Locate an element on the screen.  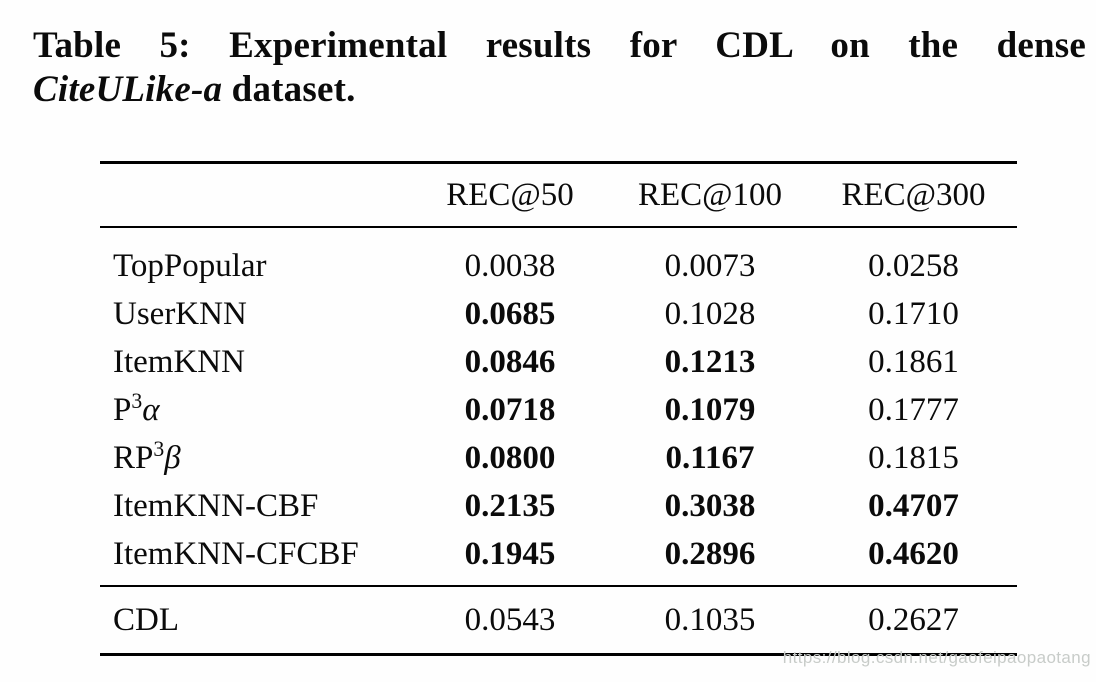
greek-letter: β is located at coordinates (172, 457).